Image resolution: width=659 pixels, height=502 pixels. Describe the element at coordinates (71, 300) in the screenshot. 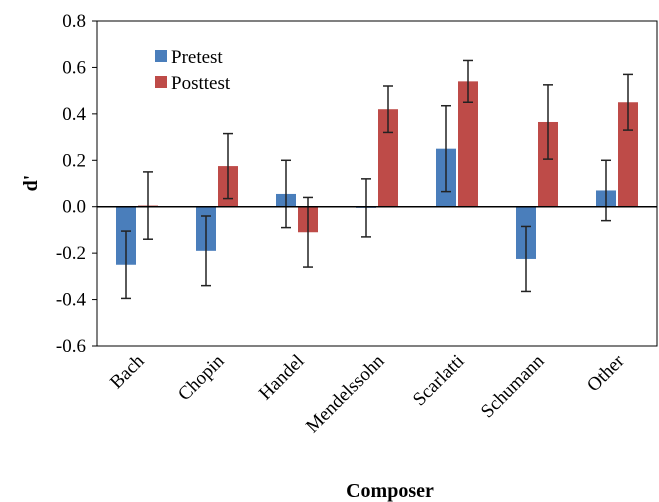

I see `y-tick-label: -0.4` at that location.